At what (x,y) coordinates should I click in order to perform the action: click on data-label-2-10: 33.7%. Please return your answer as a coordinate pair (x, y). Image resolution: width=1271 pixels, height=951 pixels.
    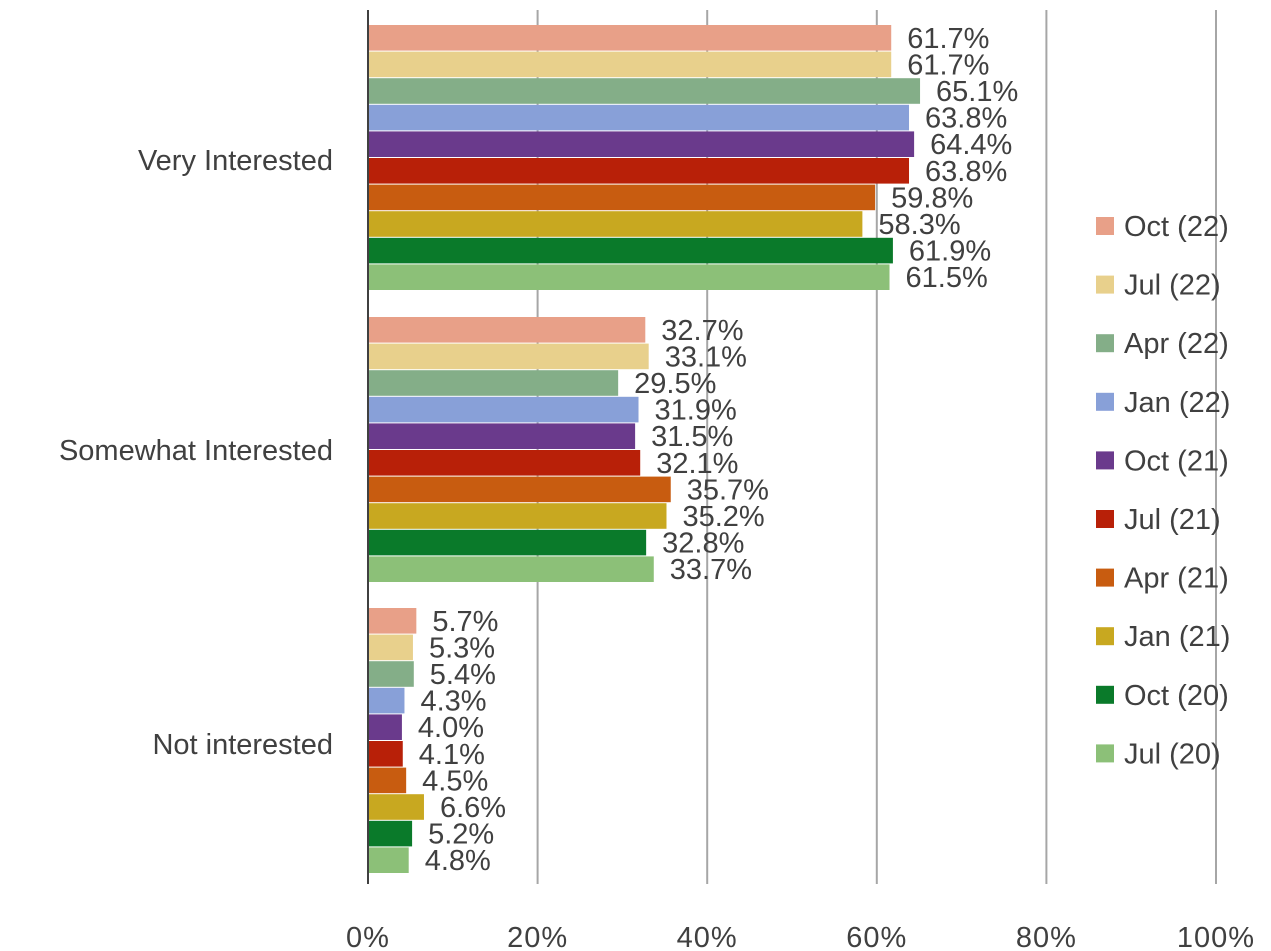
    Looking at the image, I should click on (711, 570).